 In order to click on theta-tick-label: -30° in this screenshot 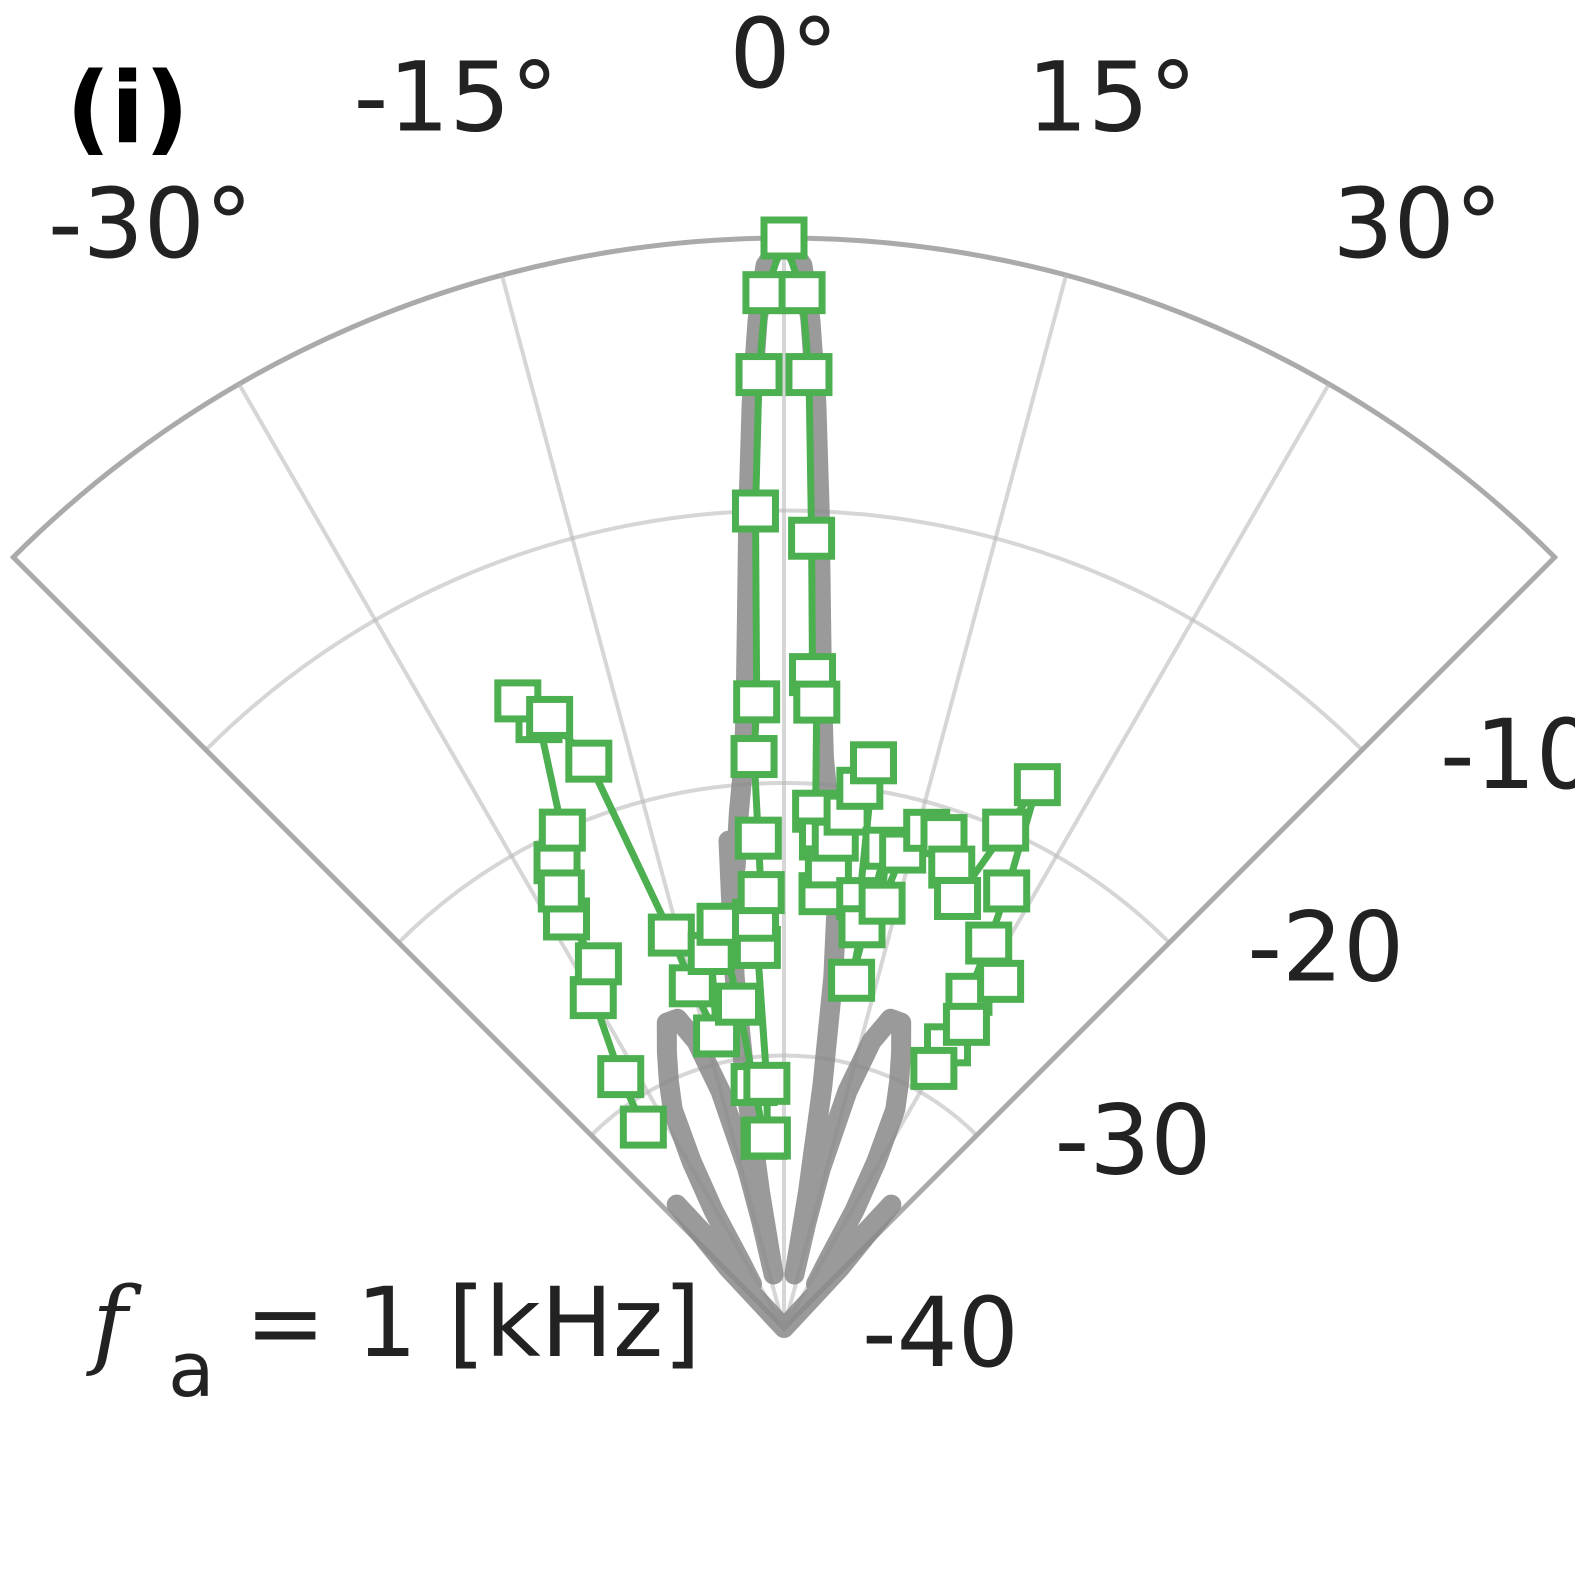, I will do `click(150, 224)`.